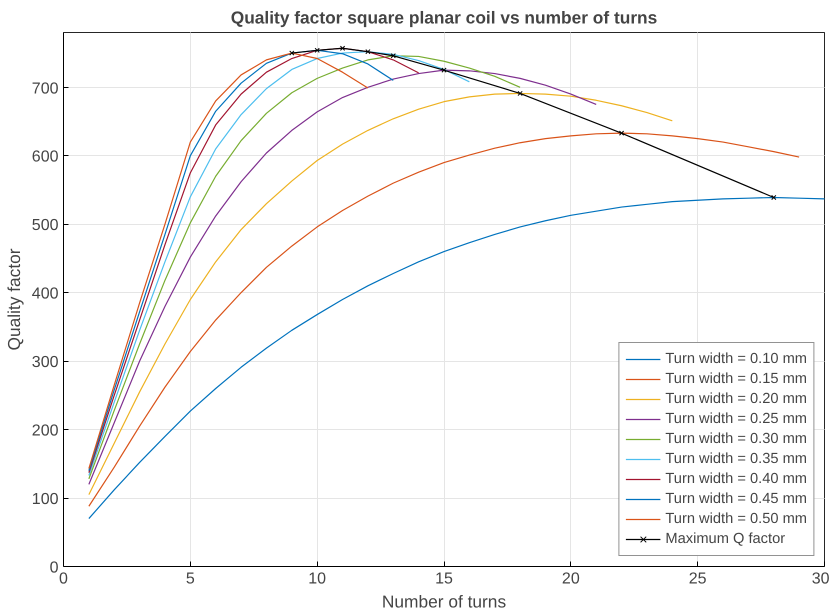 The width and height of the screenshot is (829, 614). Describe the element at coordinates (45, 363) in the screenshot. I see `y-tick-label: 300` at that location.